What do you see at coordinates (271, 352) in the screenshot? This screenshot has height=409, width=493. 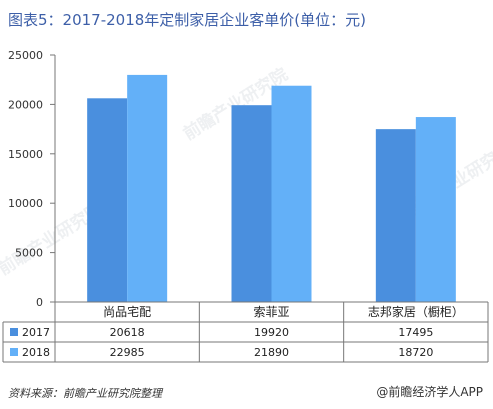 I see `data-label: 21890` at bounding box center [271, 352].